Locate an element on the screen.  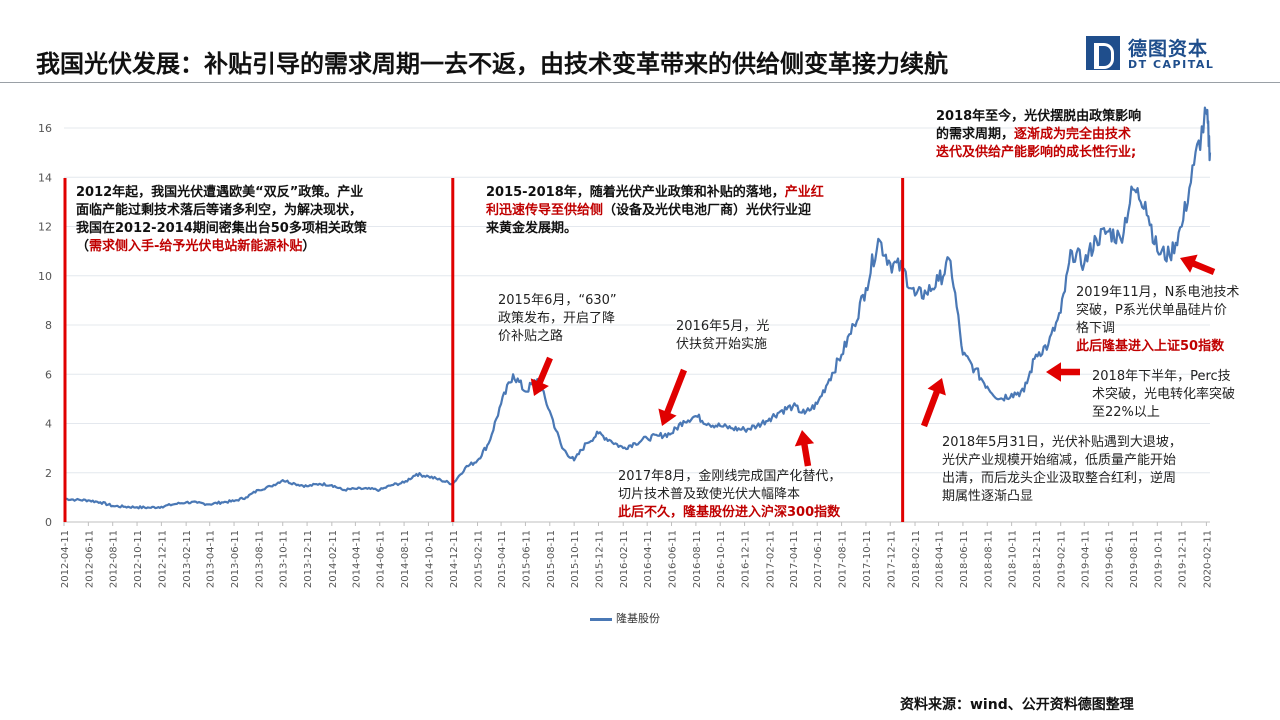
y-tick-label: 12 is located at coordinates (45, 227).